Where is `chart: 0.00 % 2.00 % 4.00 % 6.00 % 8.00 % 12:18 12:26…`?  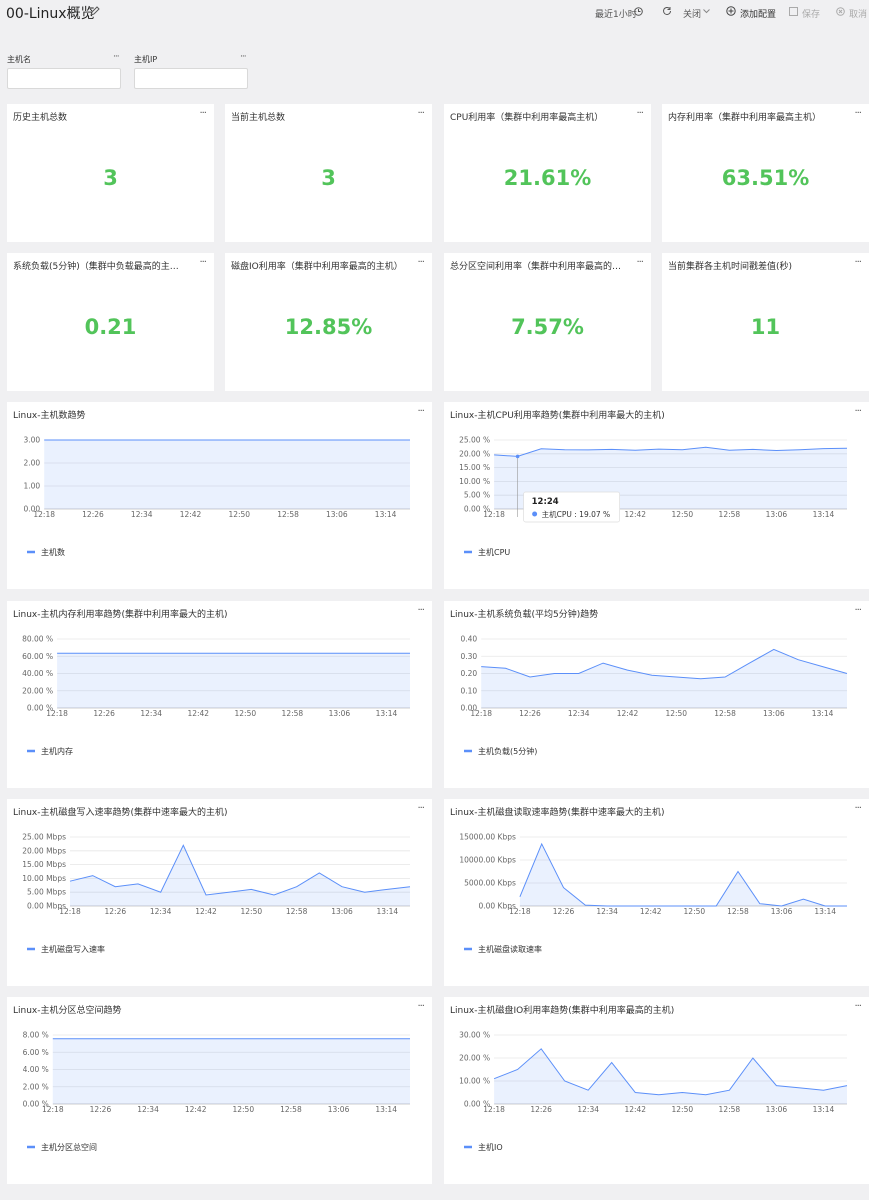
chart: 0.00 % 2.00 % 4.00 % 6.00 % 8.00 % 12:18 12:26… is located at coordinates (217, 1091).